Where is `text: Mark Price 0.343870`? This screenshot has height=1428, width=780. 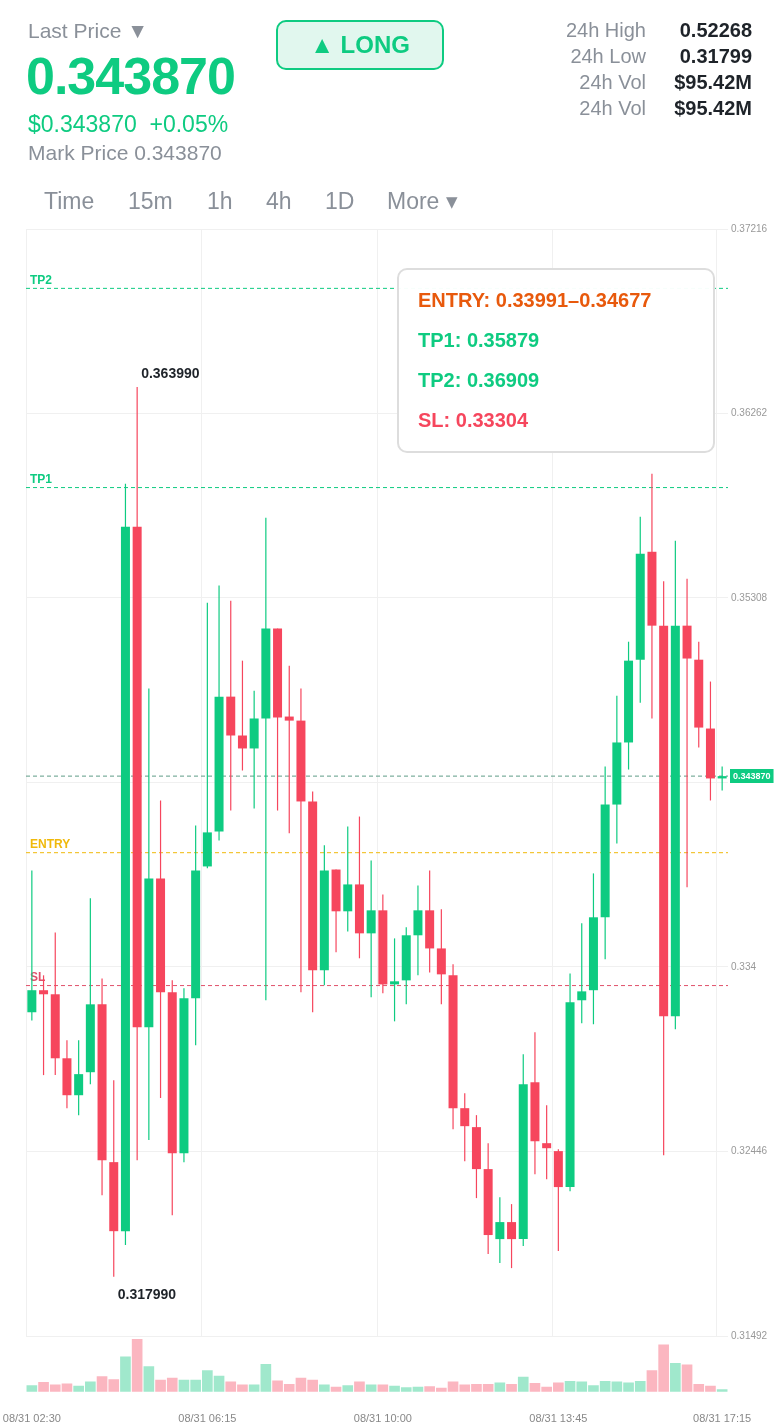 text: Mark Price 0.343870 is located at coordinates (125, 152).